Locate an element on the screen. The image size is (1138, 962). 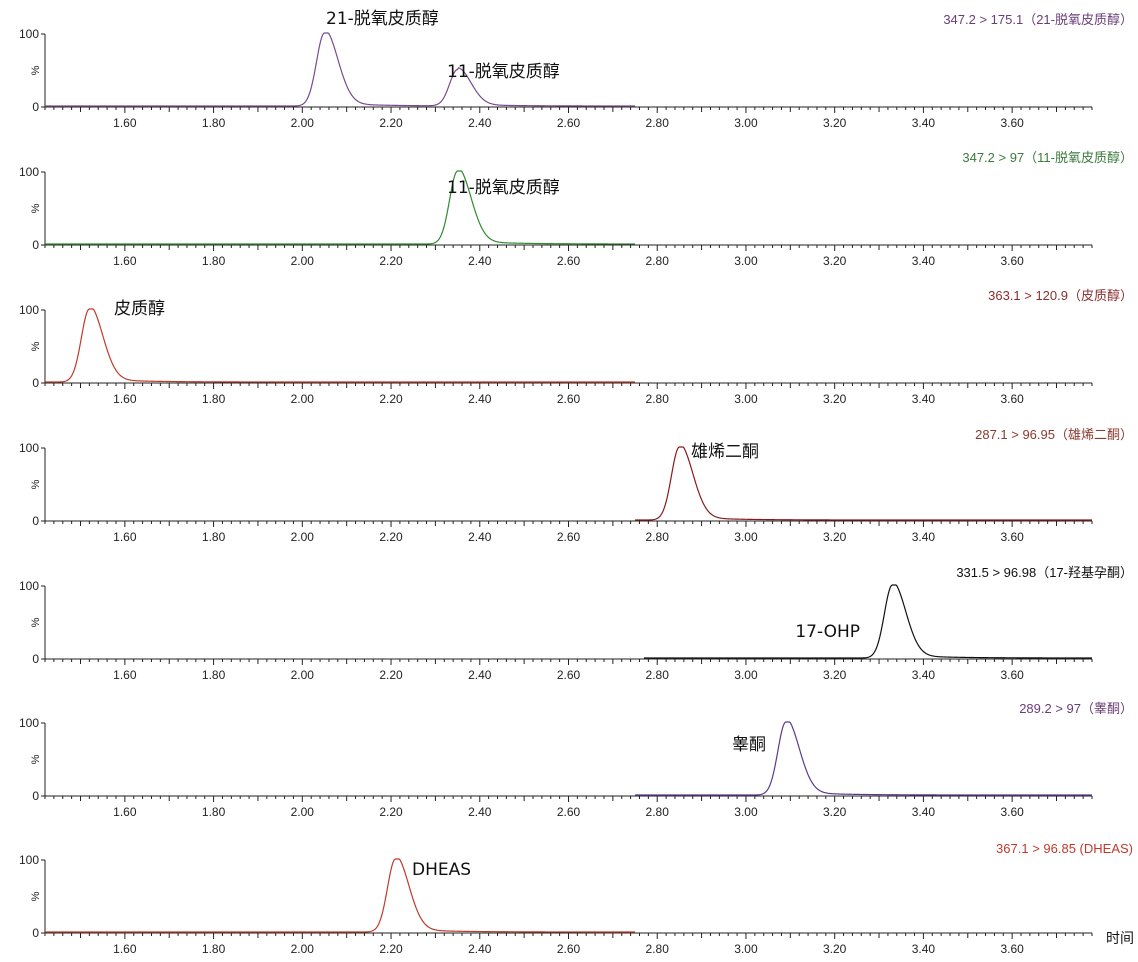
peak-label: 21-脱氧皮质醇 is located at coordinates (382, 19).